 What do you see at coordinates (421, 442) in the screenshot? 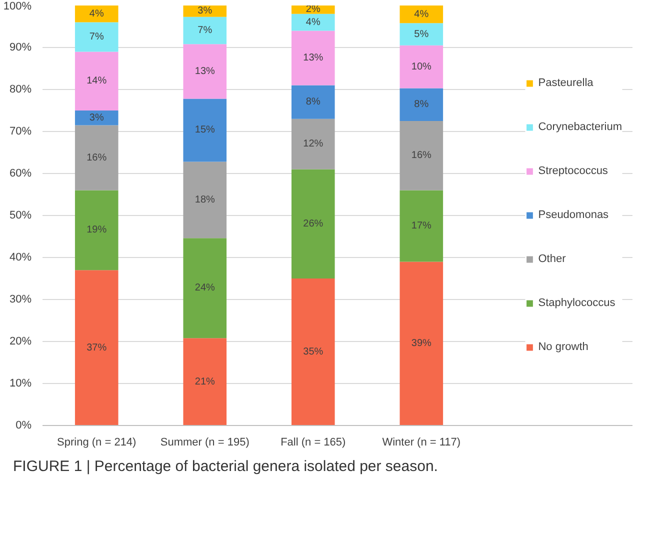
I see `x-tick-label: Winter (n = 117)` at bounding box center [421, 442].